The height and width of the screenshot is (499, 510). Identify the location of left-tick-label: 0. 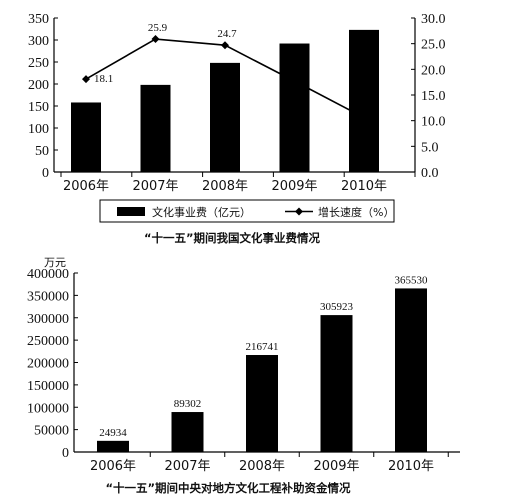
(45, 173).